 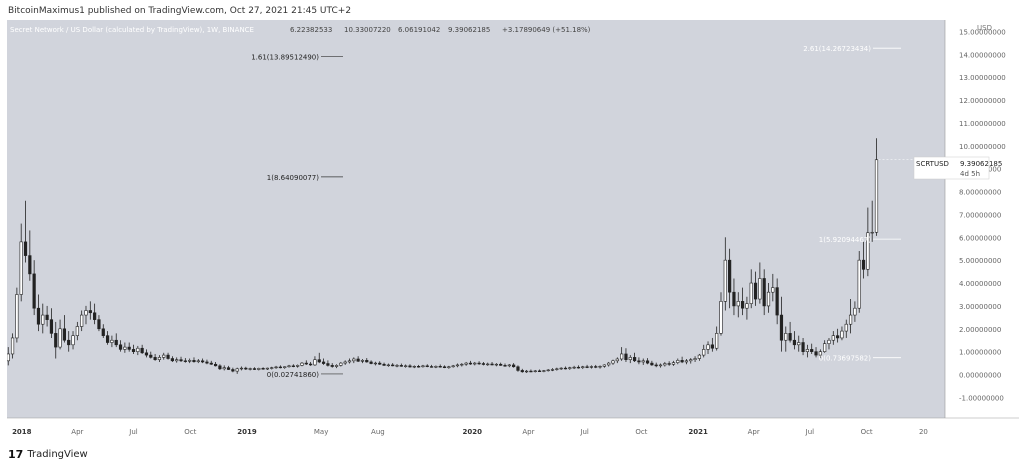 I want to click on price-value: 9.39062185, so click(x=981, y=164).